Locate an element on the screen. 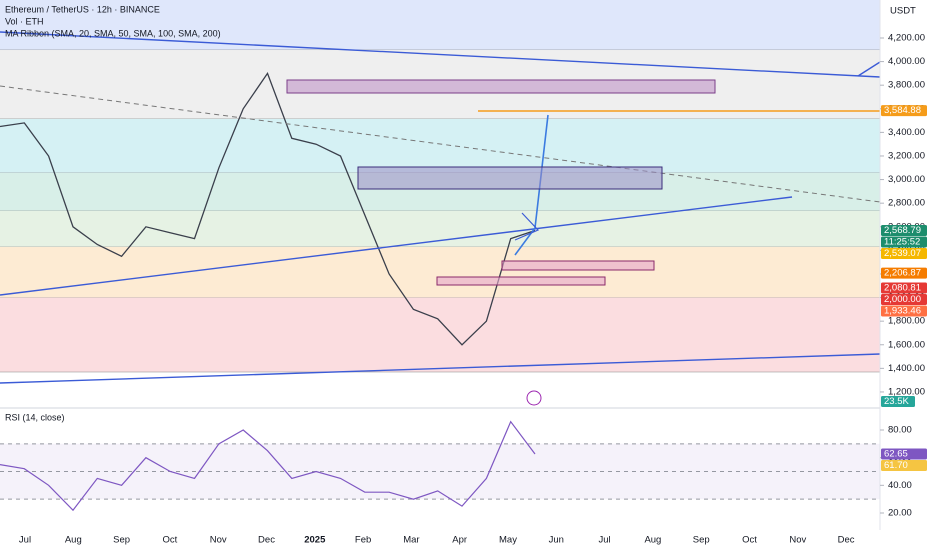 The image size is (932, 550). projection is located at coordinates (531, 185).